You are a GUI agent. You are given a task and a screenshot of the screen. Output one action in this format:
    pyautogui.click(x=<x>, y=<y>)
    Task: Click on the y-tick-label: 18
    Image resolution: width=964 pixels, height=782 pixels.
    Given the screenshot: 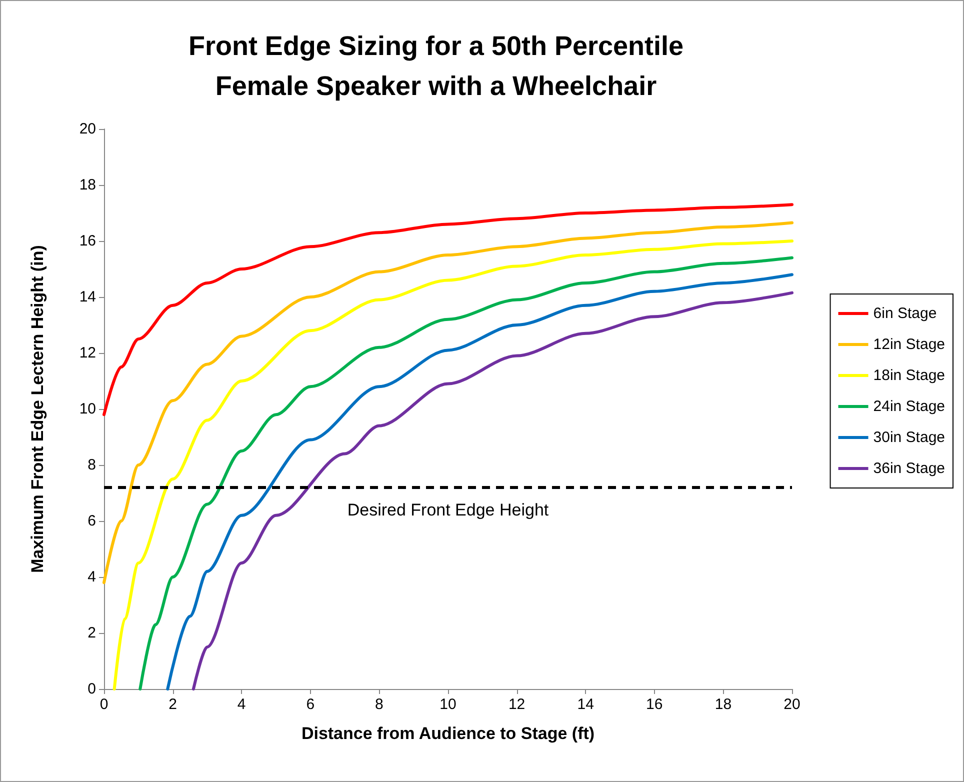 What is the action you would take?
    pyautogui.click(x=87, y=185)
    